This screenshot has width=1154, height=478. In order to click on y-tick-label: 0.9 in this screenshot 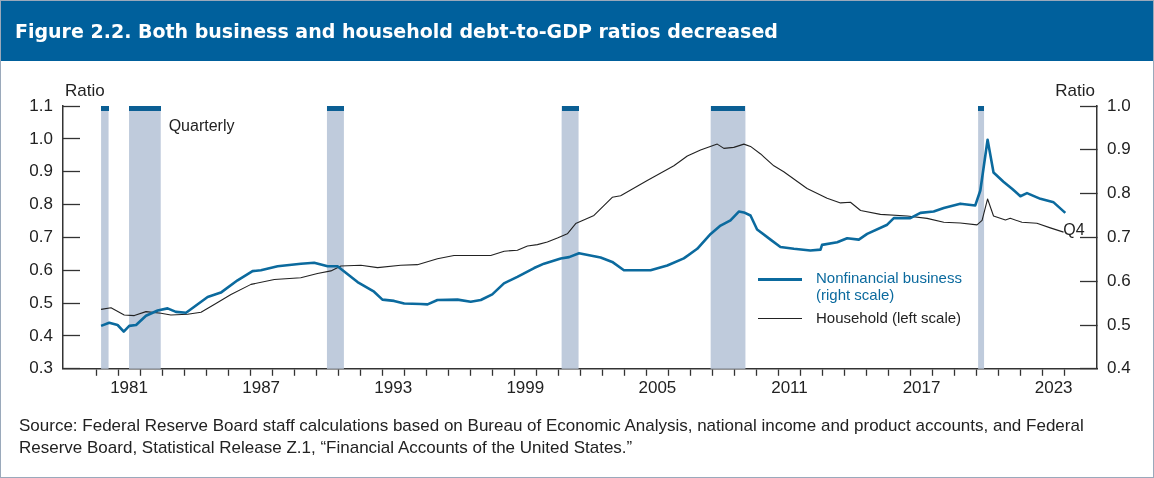, I will do `click(41, 171)`.